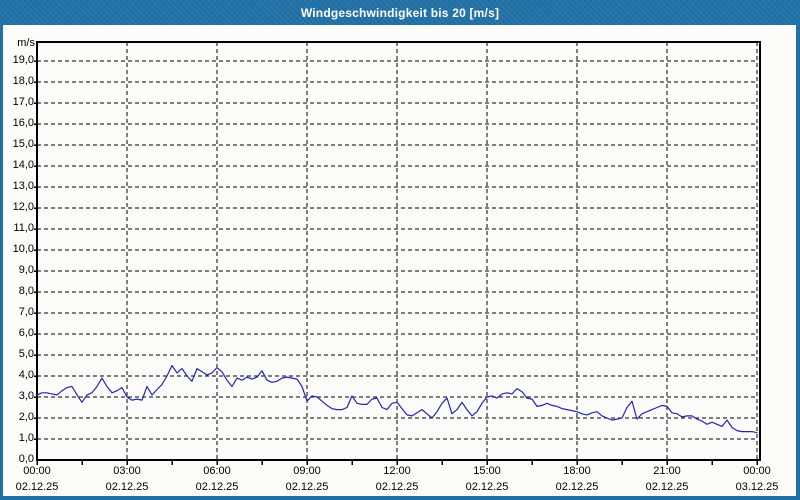 The height and width of the screenshot is (500, 800). Describe the element at coordinates (667, 471) in the screenshot. I see `x-axis-time-label: 21:00` at that location.